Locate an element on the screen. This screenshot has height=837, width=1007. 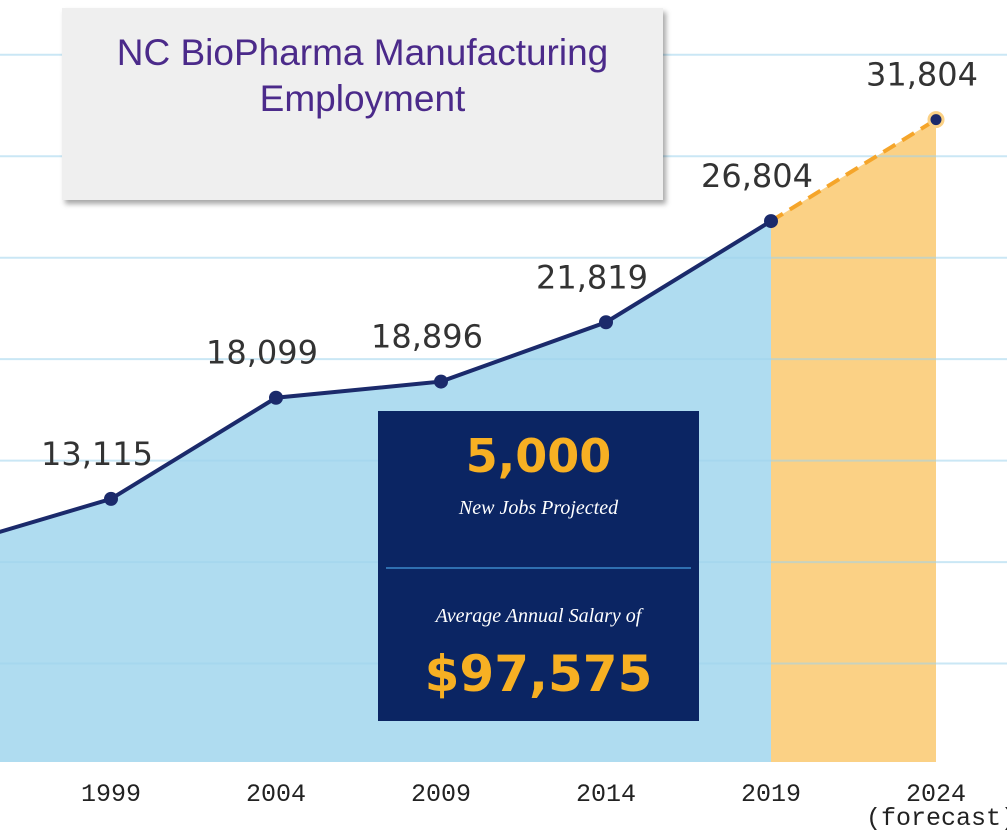
x-tick-label: 2024 (forecast) is located at coordinates (936, 806).